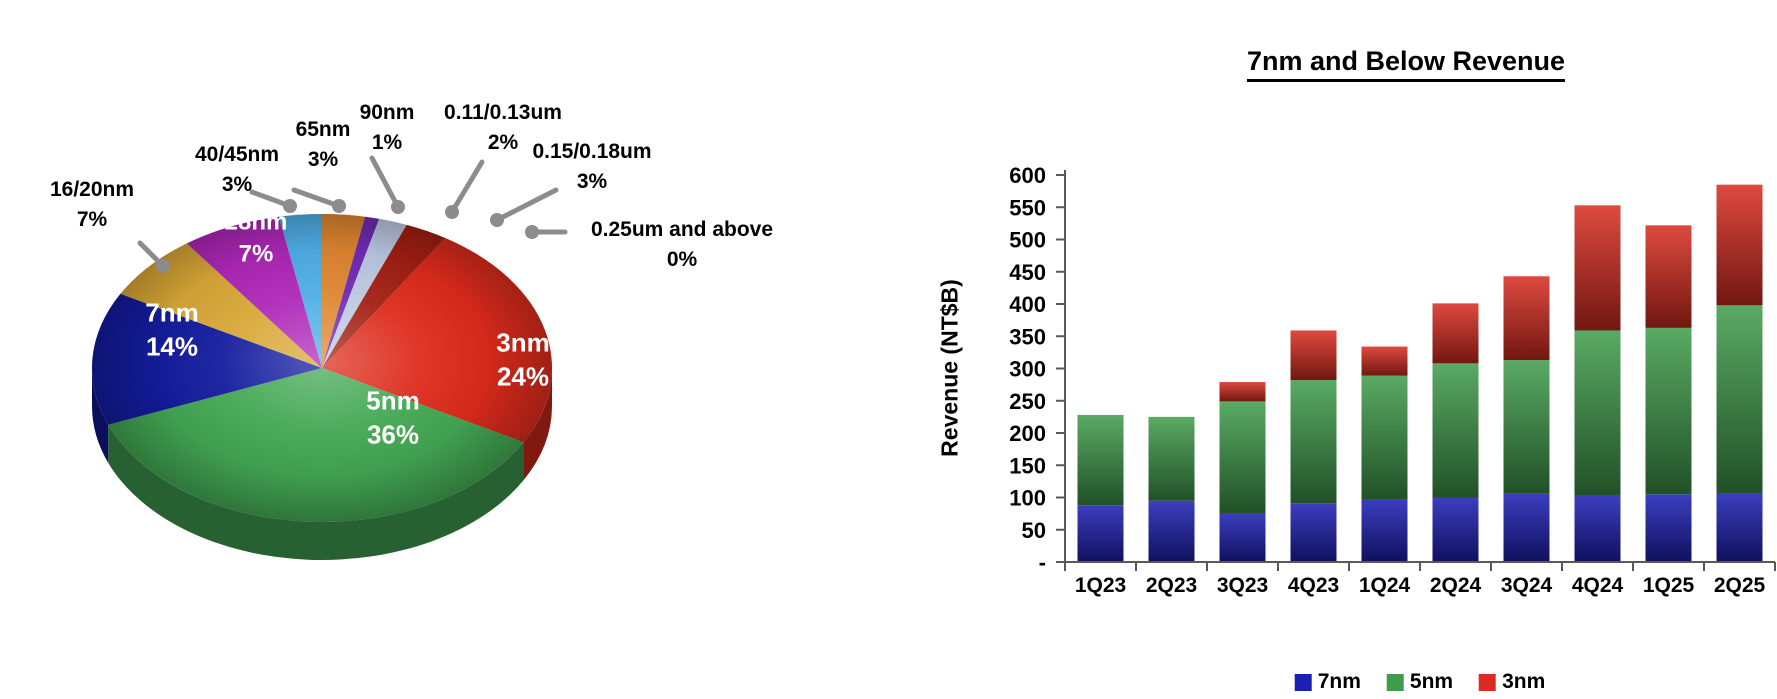 This screenshot has height=699, width=1777. I want to click on pie-slice-side-3nm, so click(537, 424).